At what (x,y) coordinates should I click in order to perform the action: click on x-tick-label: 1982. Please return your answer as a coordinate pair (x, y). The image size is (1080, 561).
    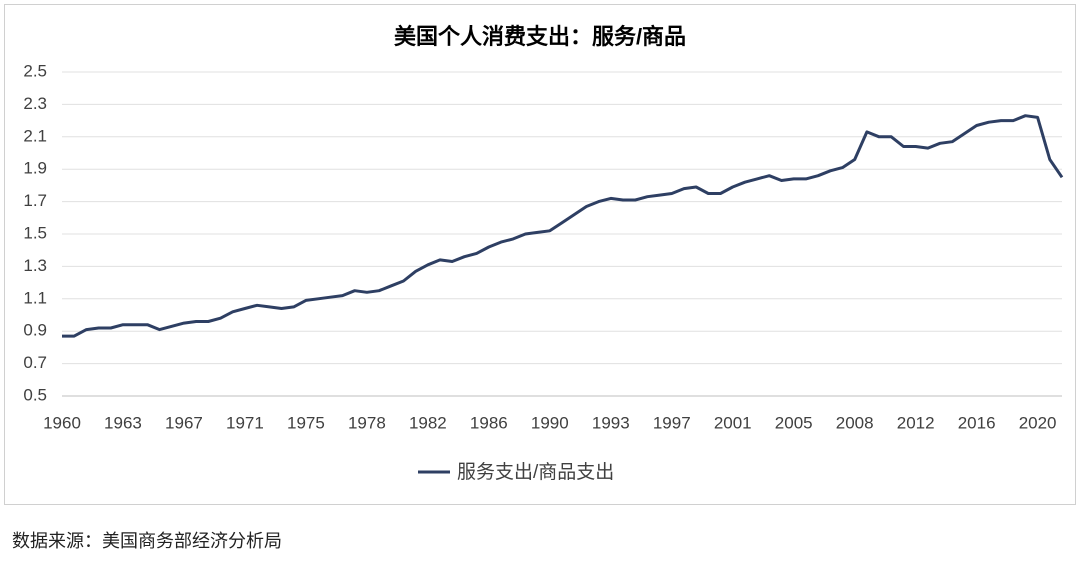
    Looking at the image, I should click on (428, 422).